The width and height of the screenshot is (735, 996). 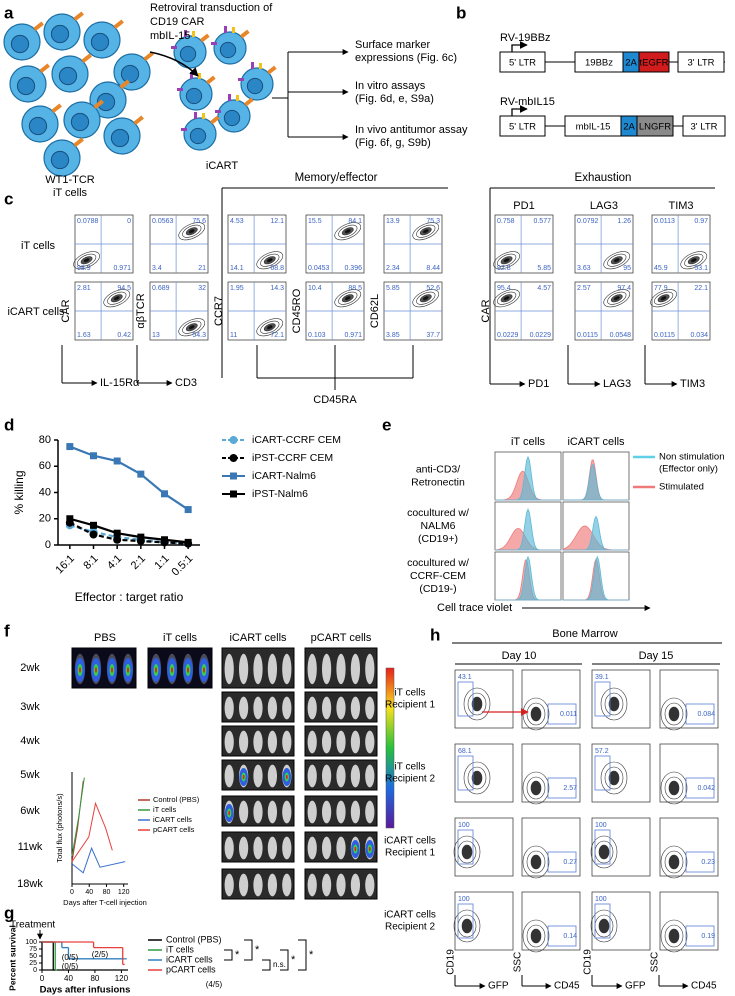 What do you see at coordinates (341, 638) in the screenshot?
I see `column-header: pCART cells` at bounding box center [341, 638].